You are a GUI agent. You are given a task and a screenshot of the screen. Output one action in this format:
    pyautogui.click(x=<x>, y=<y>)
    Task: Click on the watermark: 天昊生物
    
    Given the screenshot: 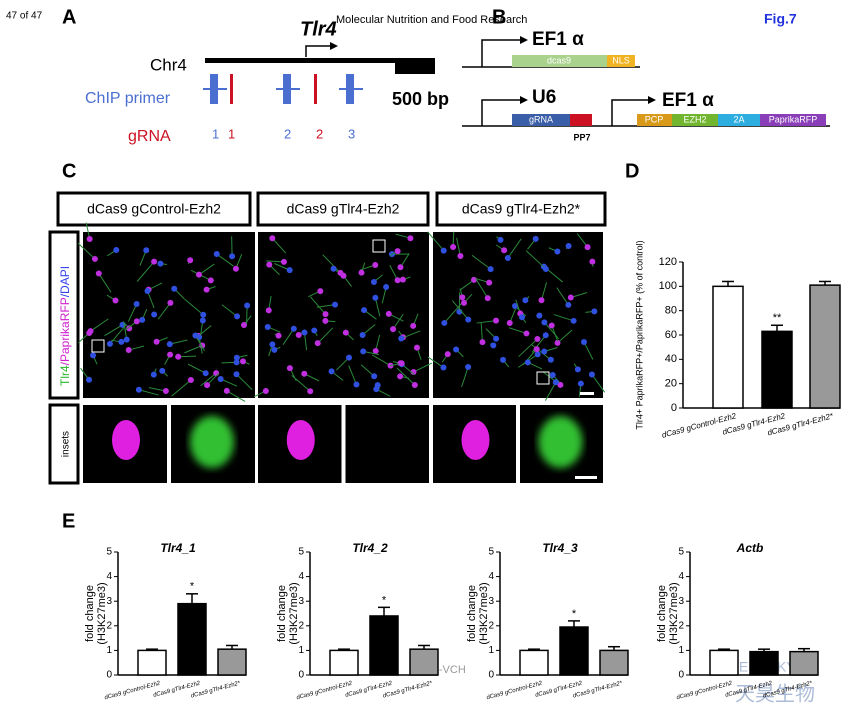 What is the action you would take?
    pyautogui.click(x=775, y=693)
    